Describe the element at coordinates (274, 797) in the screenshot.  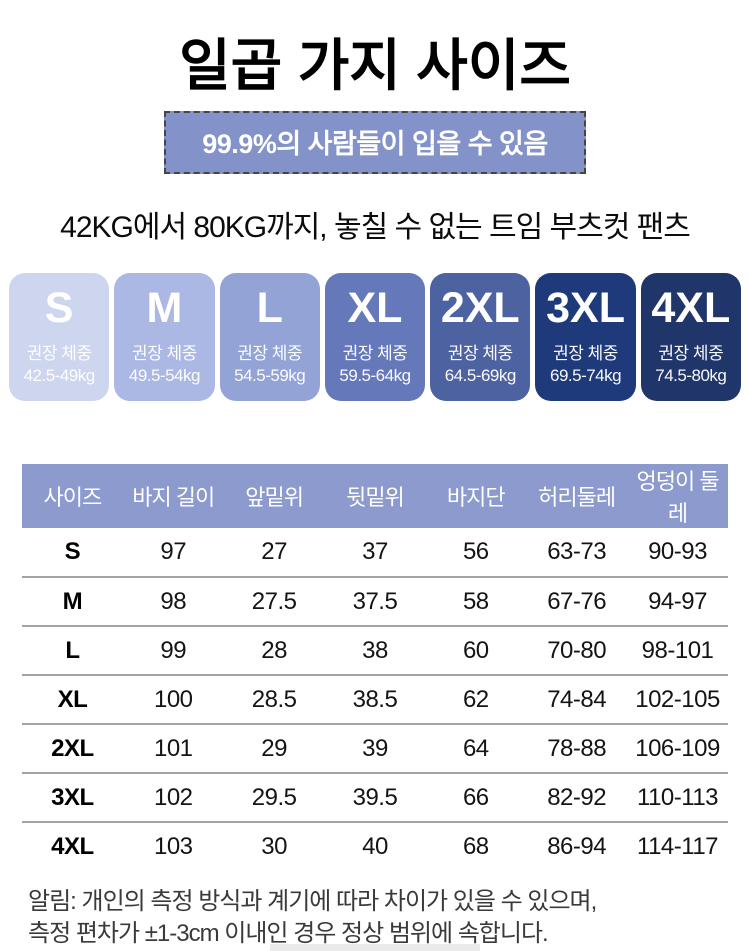
I see `table-cell: 29.5` at that location.